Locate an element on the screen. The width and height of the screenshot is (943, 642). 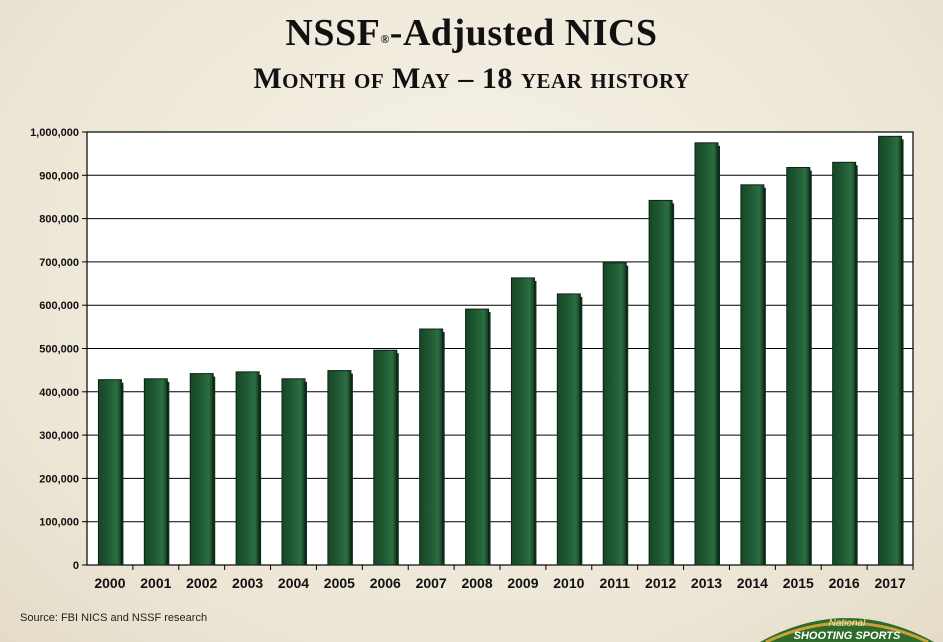
x-tick-label: 2015 is located at coordinates (798, 583).